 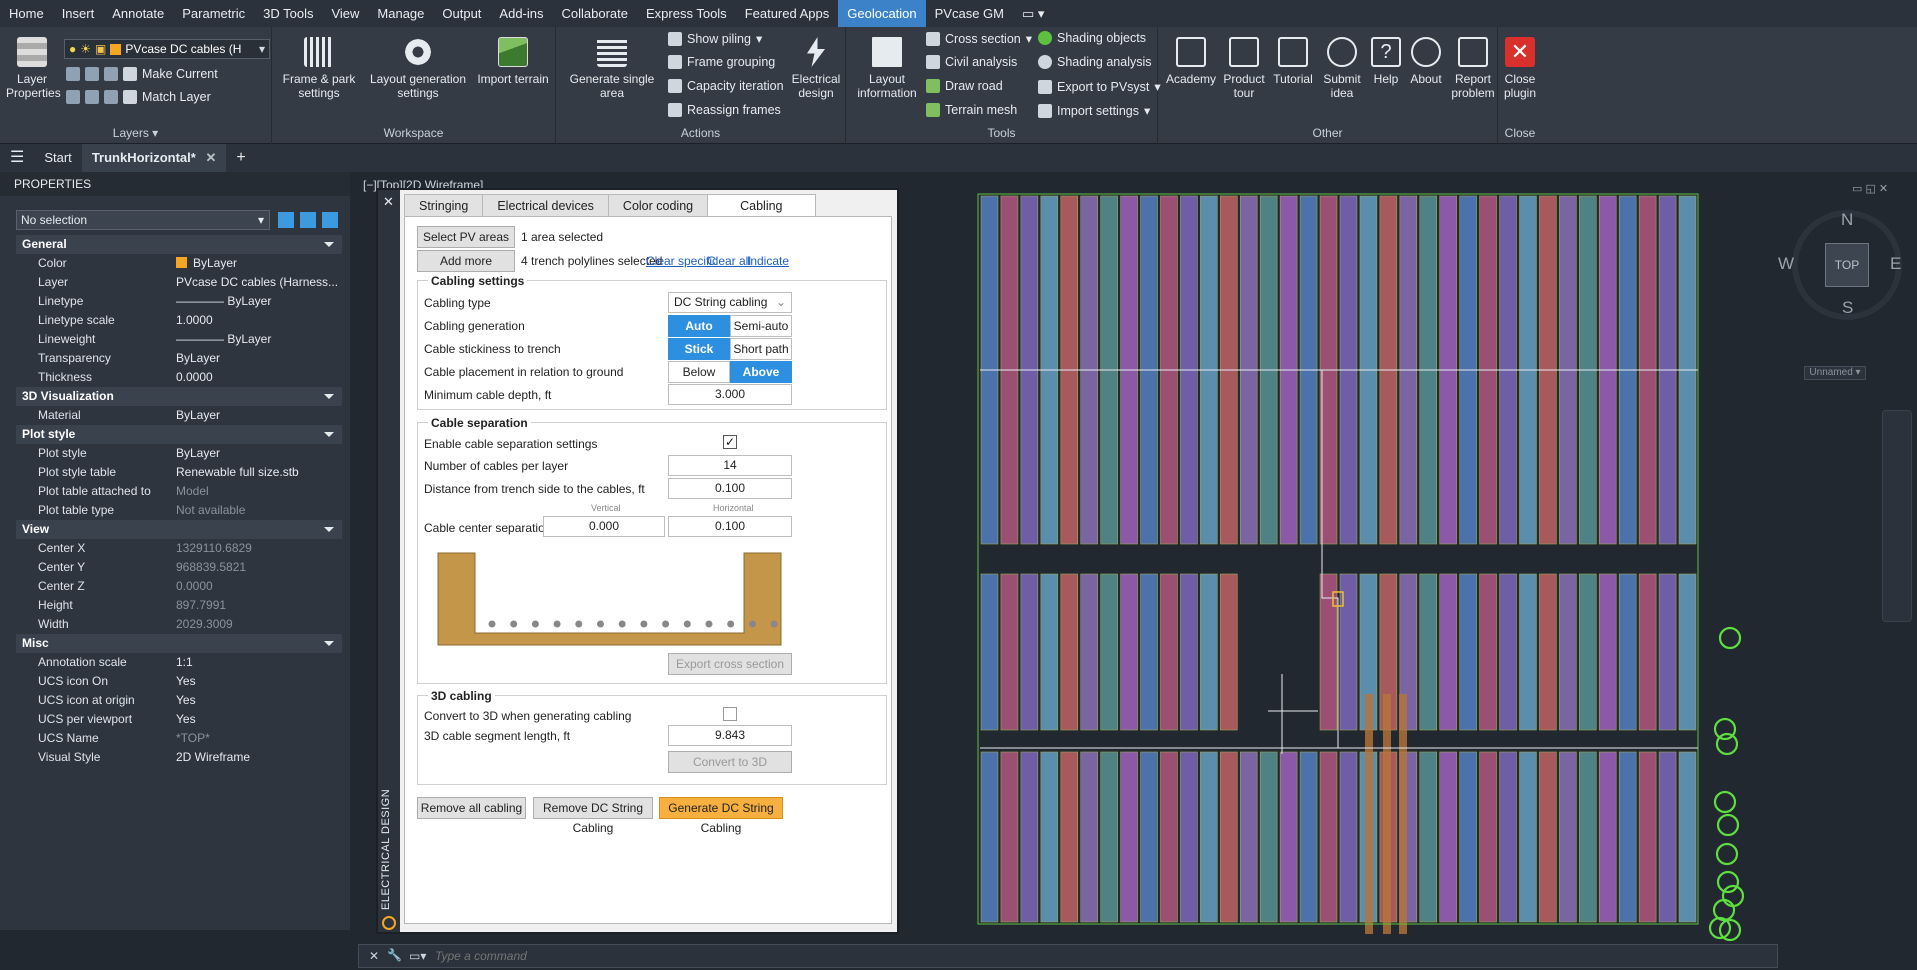 What do you see at coordinates (192, 491) in the screenshot?
I see `property-value: Model` at bounding box center [192, 491].